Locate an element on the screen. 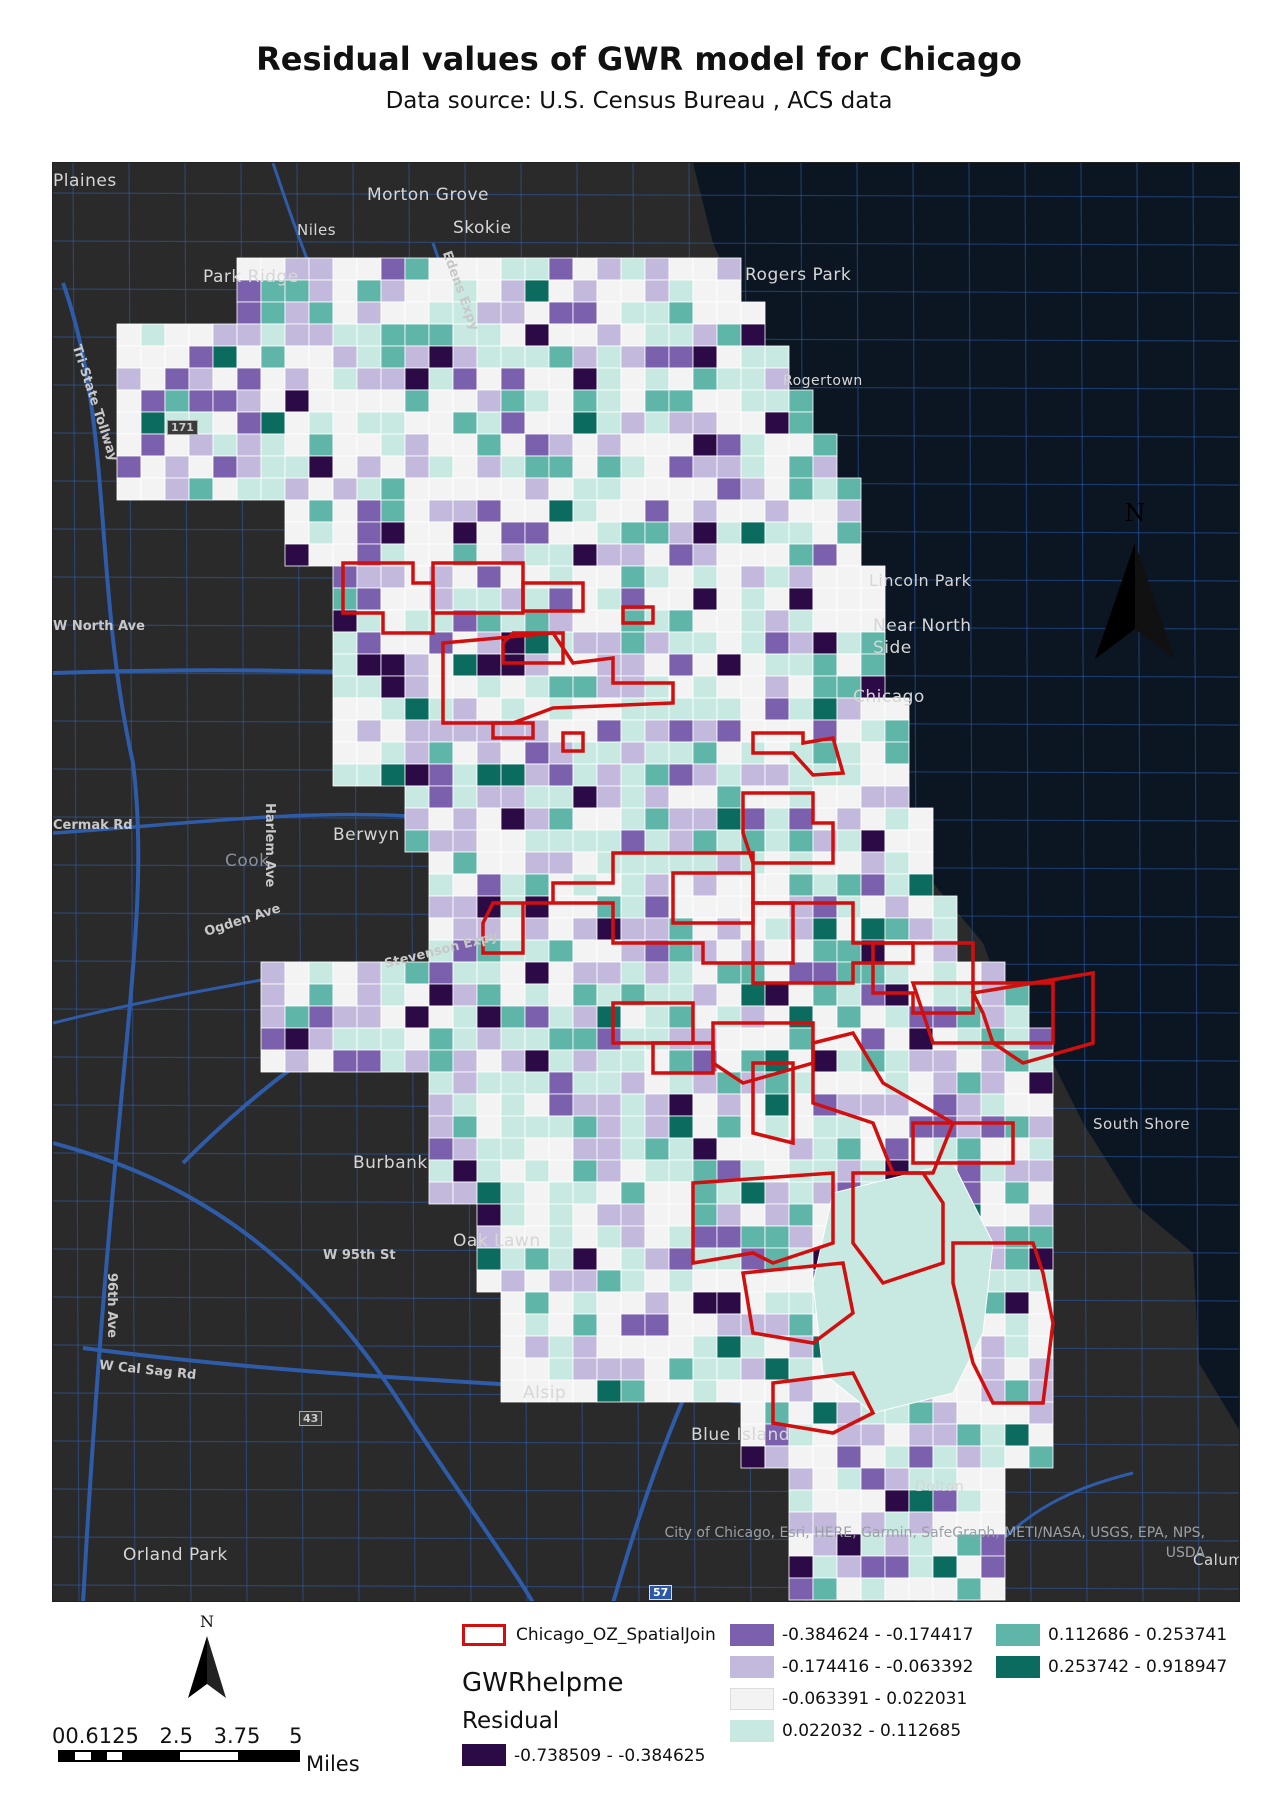 This screenshot has height=1807, width=1278. north-label-small: N is located at coordinates (207, 1621).